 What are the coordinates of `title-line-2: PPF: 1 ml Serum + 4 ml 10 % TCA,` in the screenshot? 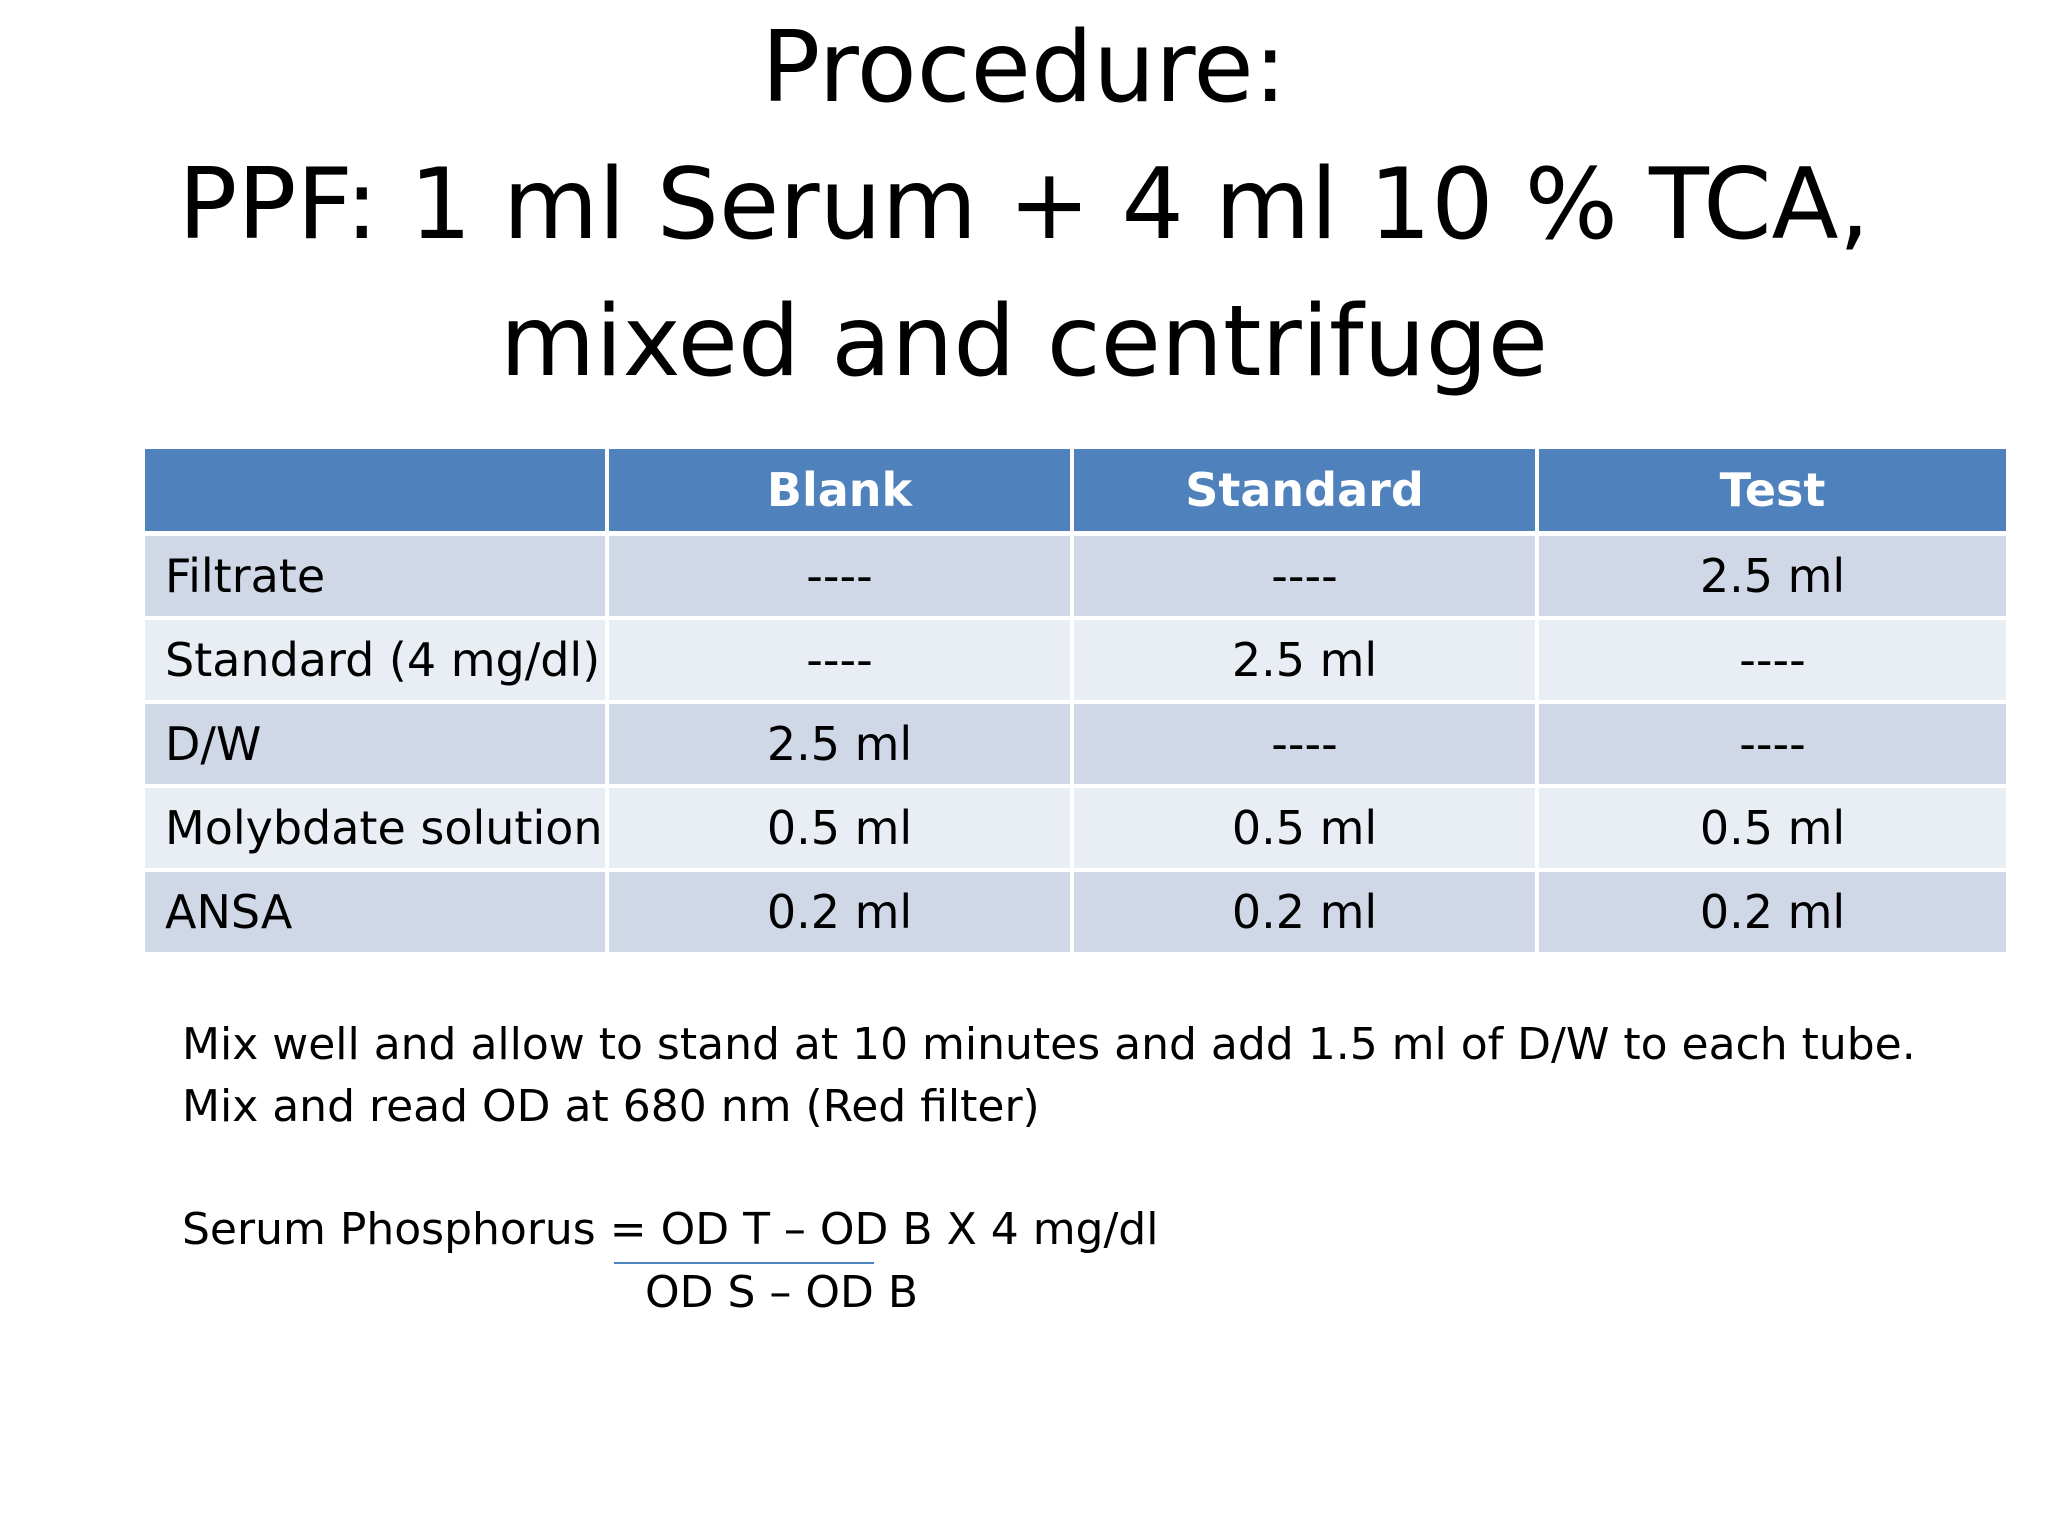 It's located at (1024, 205).